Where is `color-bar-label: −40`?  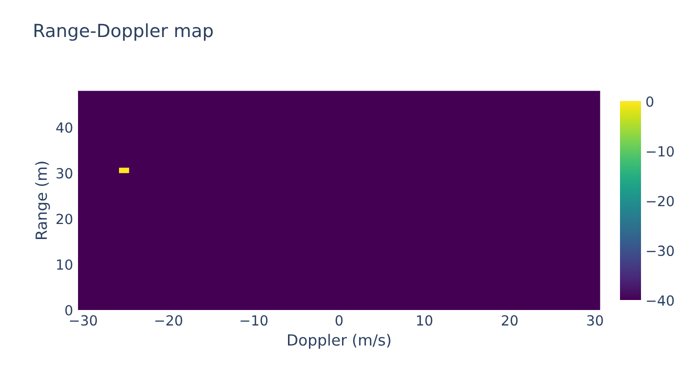 color-bar-label: −40 is located at coordinates (660, 300).